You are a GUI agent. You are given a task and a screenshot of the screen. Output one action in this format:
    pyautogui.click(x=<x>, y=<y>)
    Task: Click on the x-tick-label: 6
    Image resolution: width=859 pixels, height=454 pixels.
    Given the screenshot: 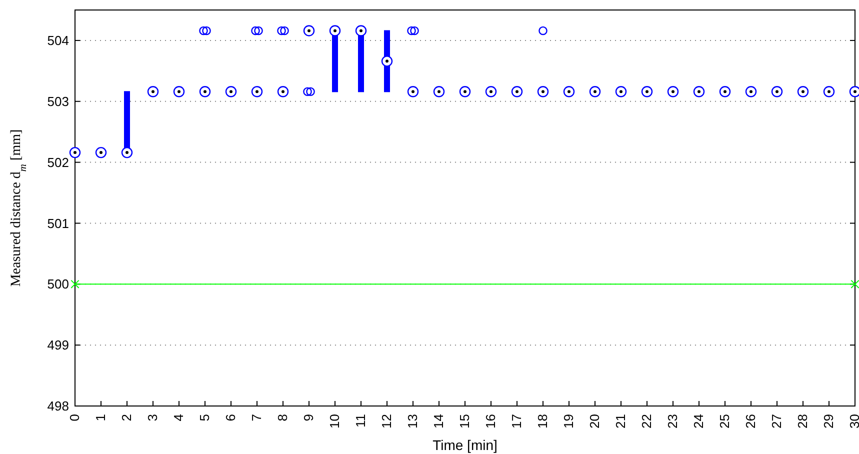 What is the action you would take?
    pyautogui.click(x=230, y=418)
    